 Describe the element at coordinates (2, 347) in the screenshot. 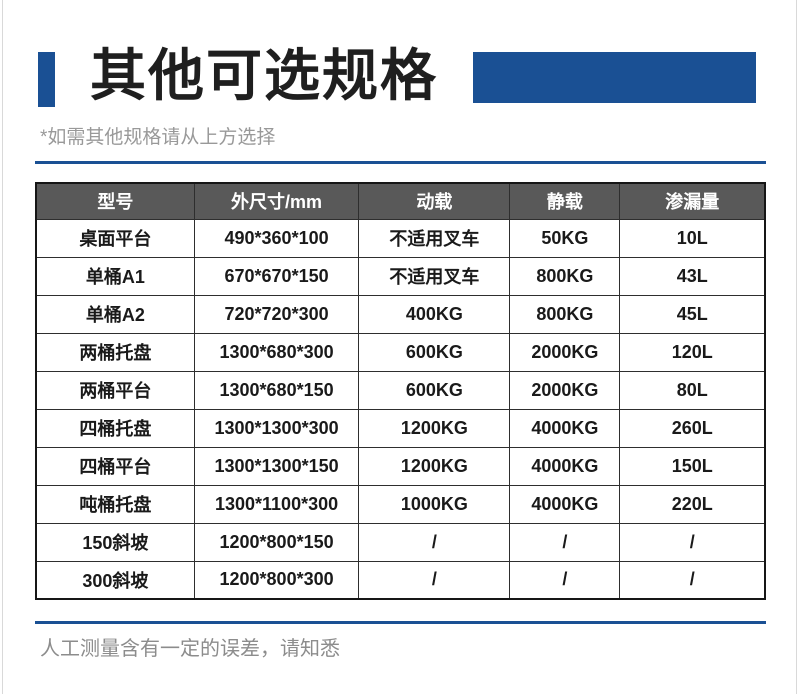

I see `page-left-border` at that location.